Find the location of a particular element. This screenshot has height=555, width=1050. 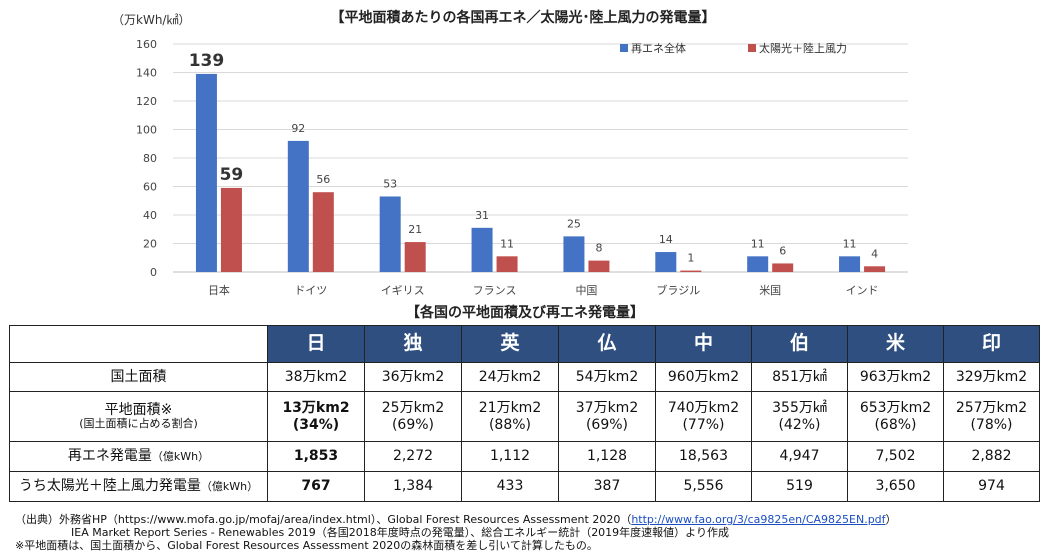

y-tick-label: 160 is located at coordinates (146, 44).